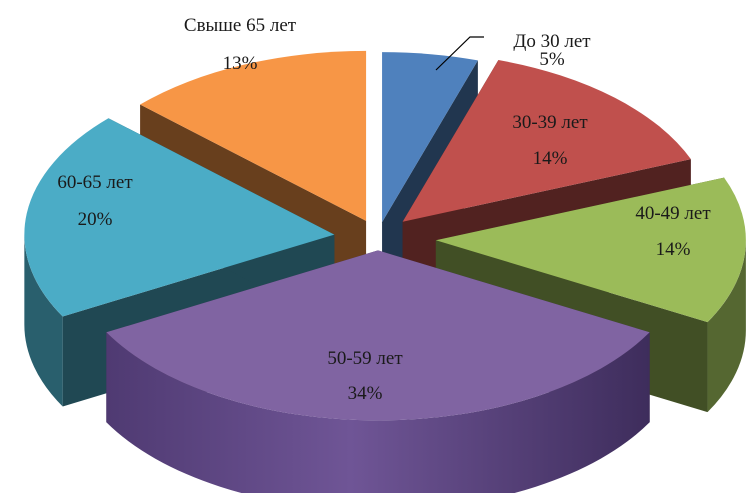 The width and height of the screenshot is (755, 493). What do you see at coordinates (240, 63) in the screenshot?
I see `slice-label-percent: 13%` at bounding box center [240, 63].